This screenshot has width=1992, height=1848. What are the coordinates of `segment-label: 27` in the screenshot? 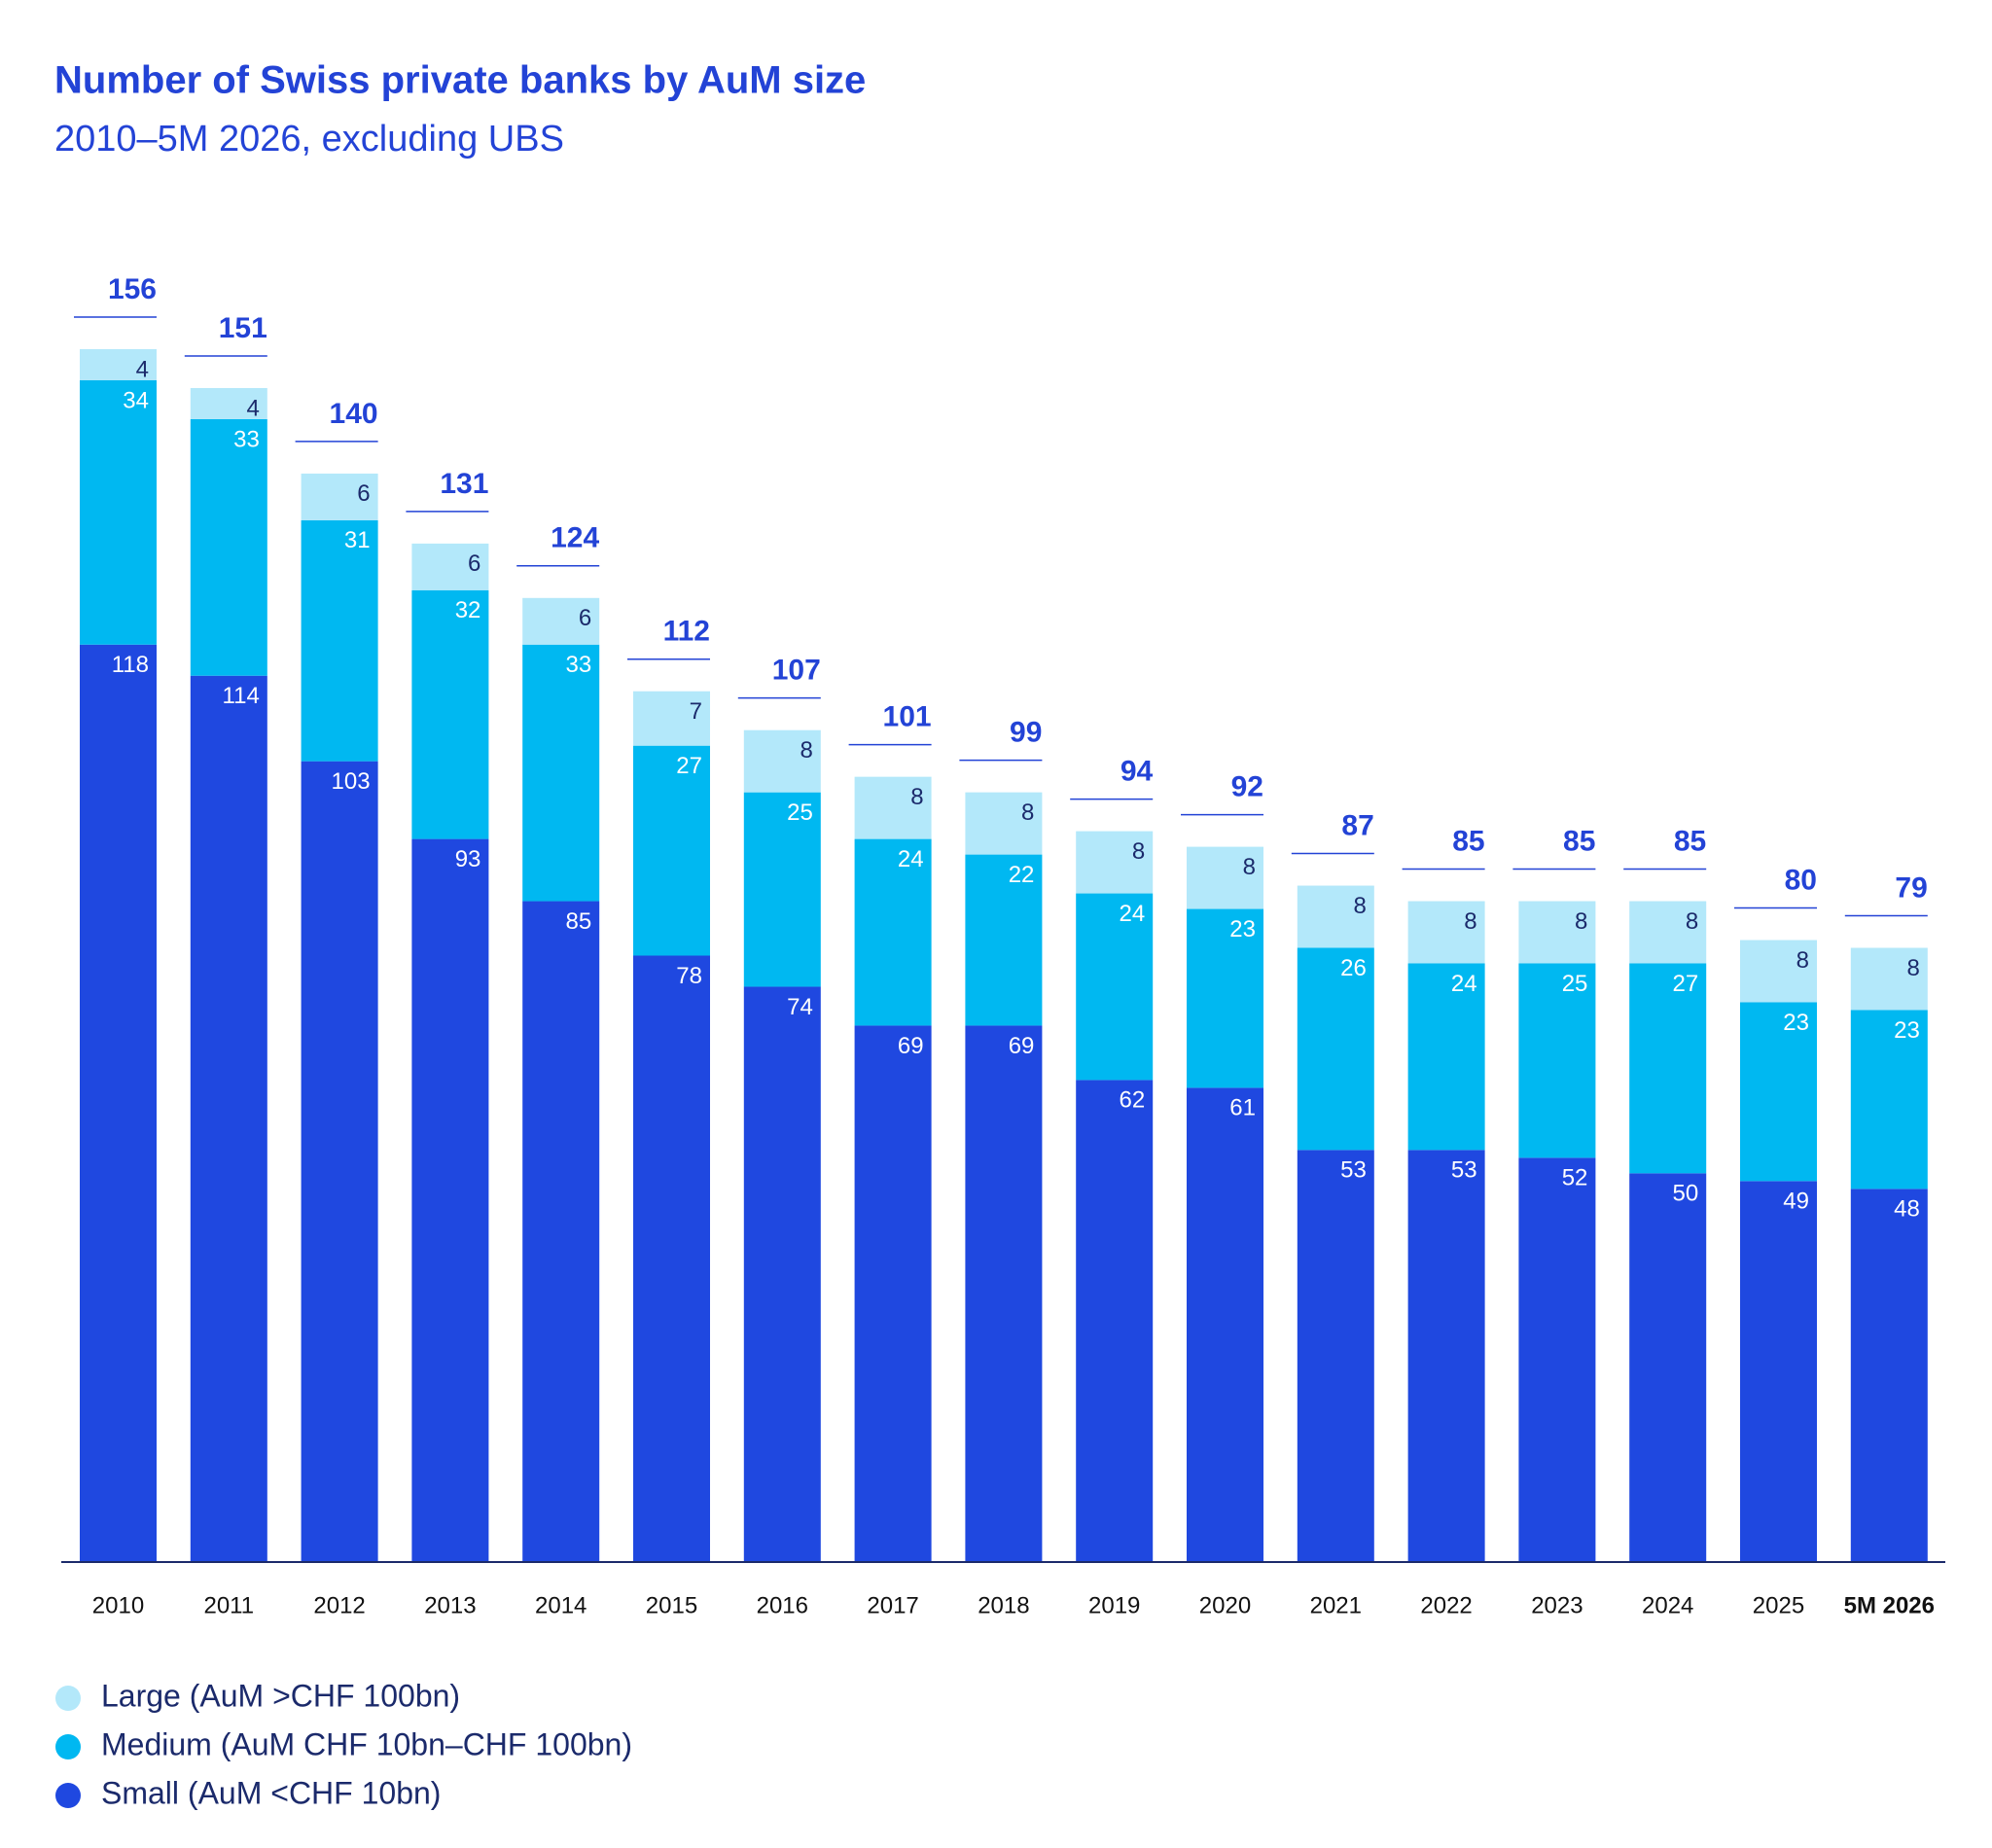 It's located at (689, 766).